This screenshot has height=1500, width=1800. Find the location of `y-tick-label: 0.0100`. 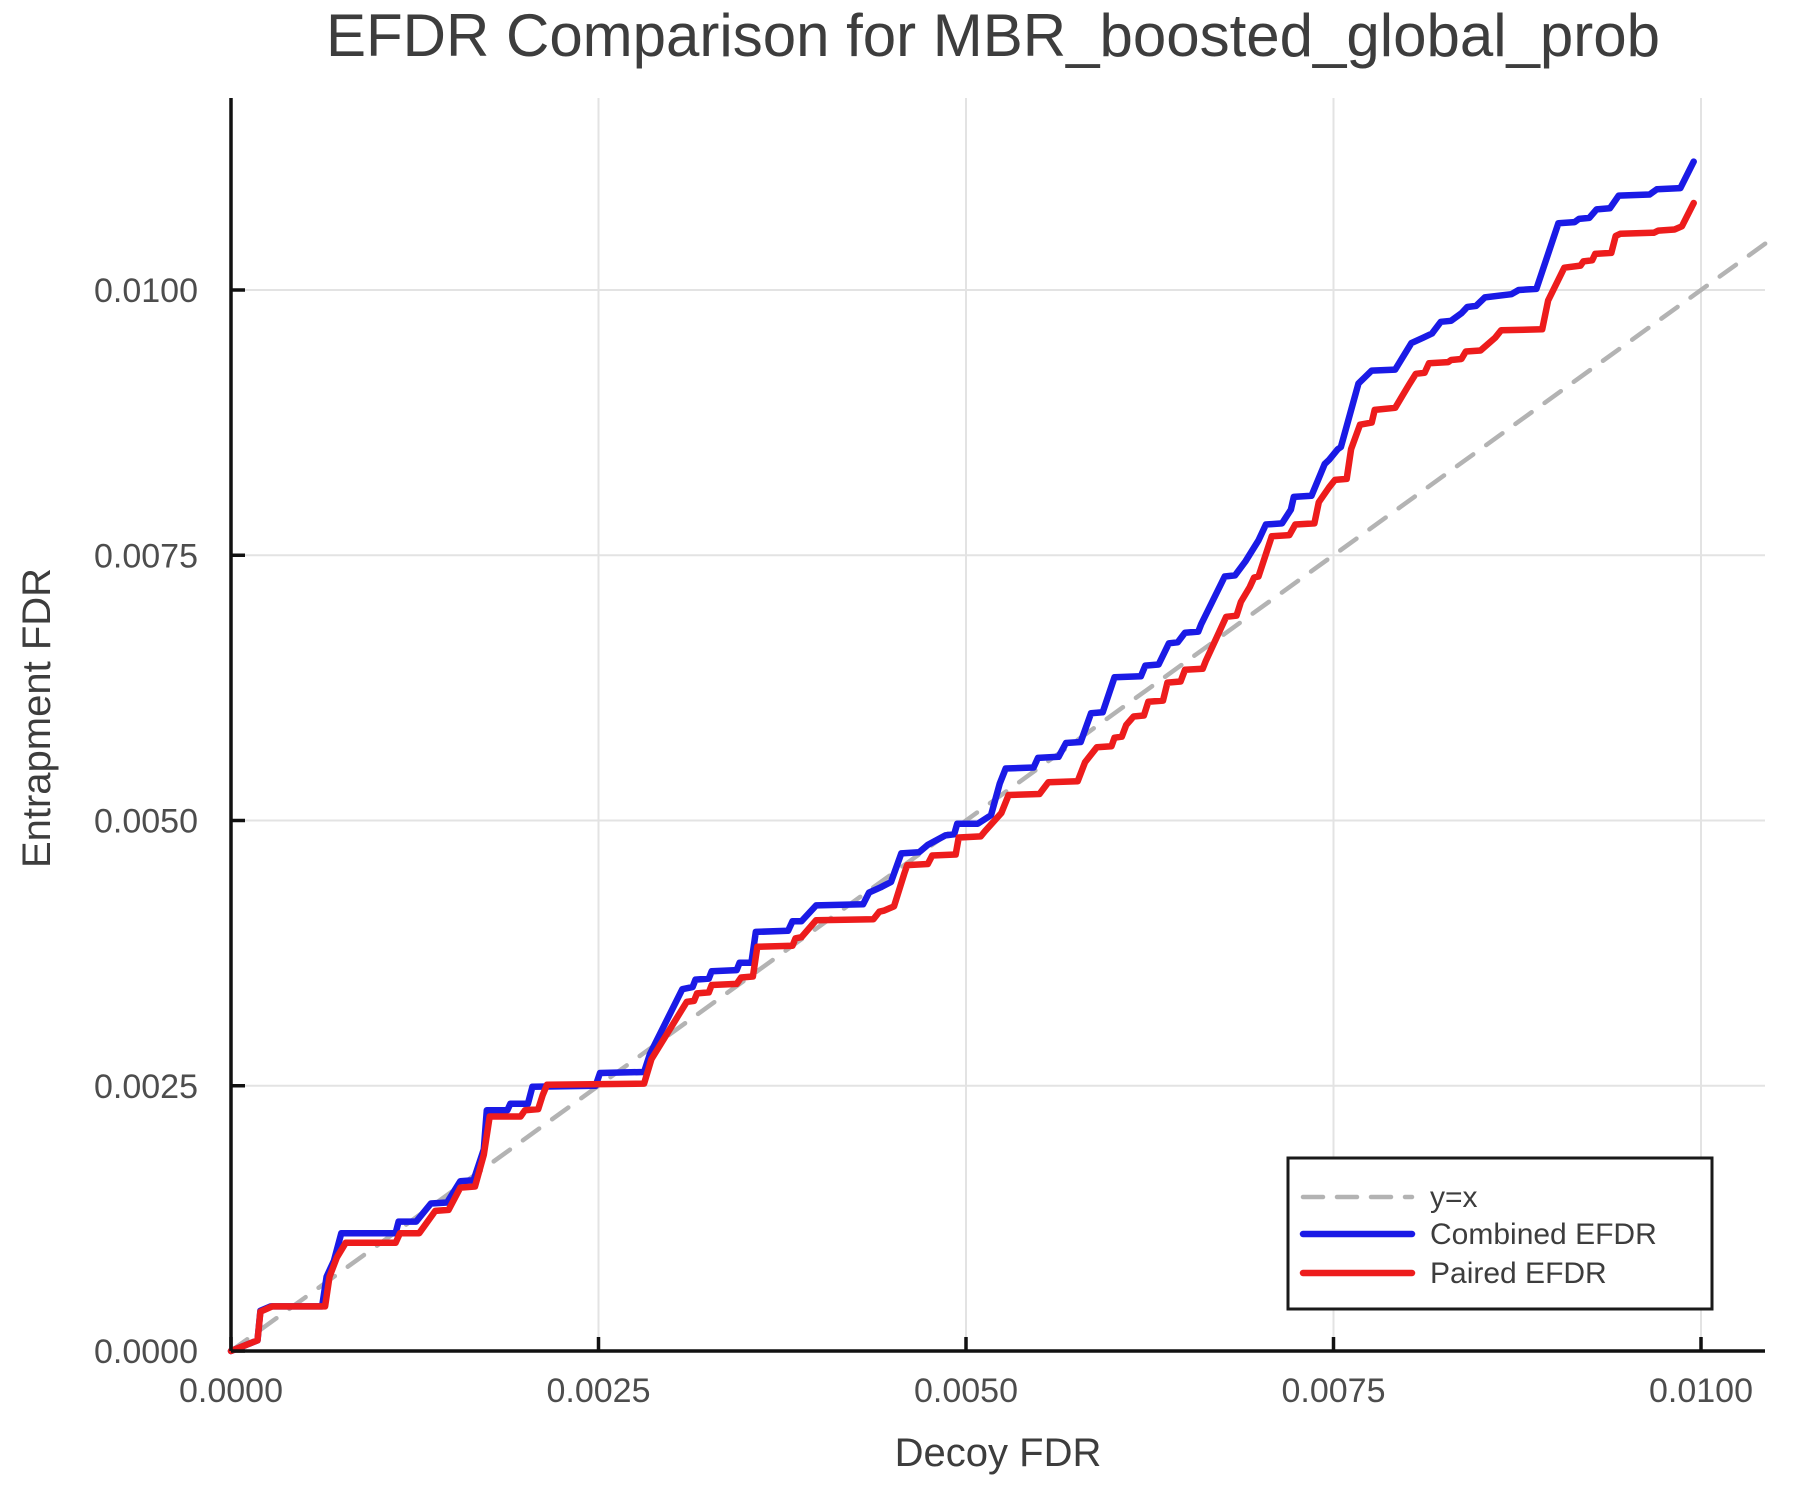

y-tick-label: 0.0100 is located at coordinates (146, 291).